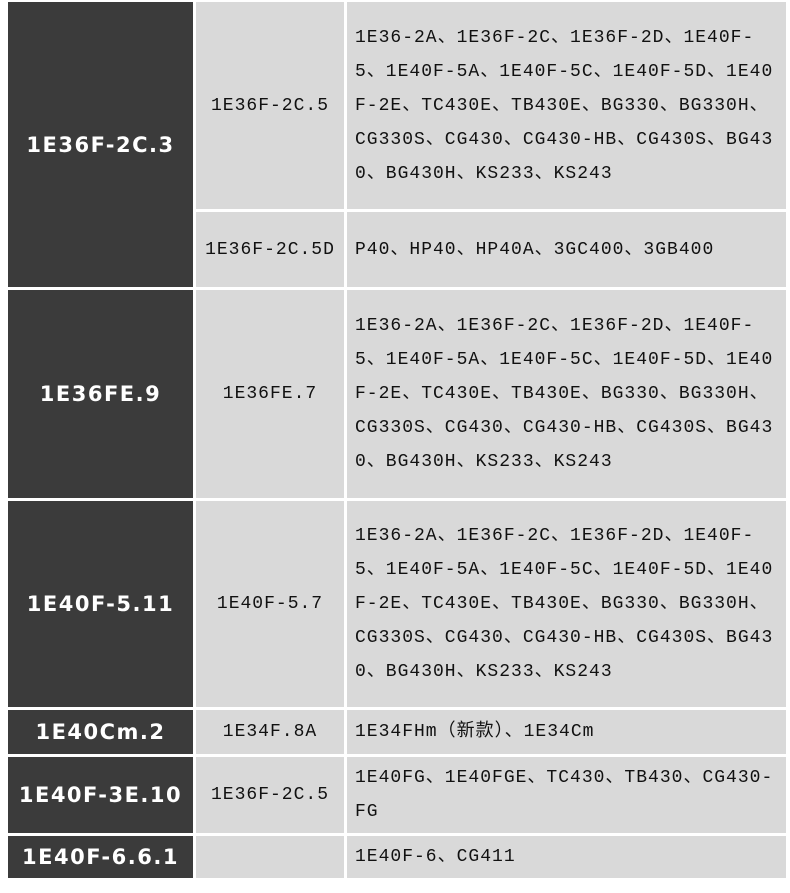 The height and width of the screenshot is (893, 790). I want to click on table-row: 1E40F-6.6.1 1E40F-6、CG411, so click(397, 857).